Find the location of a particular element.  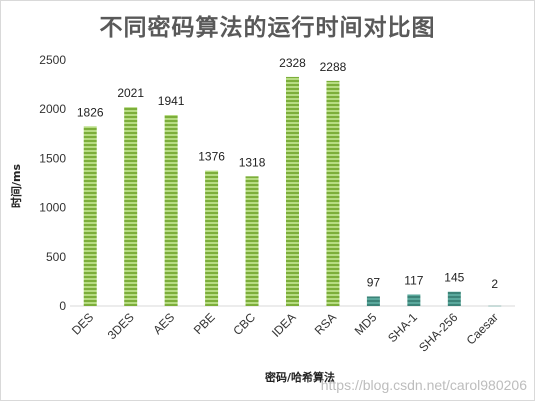

data-label: 145 is located at coordinates (454, 278).